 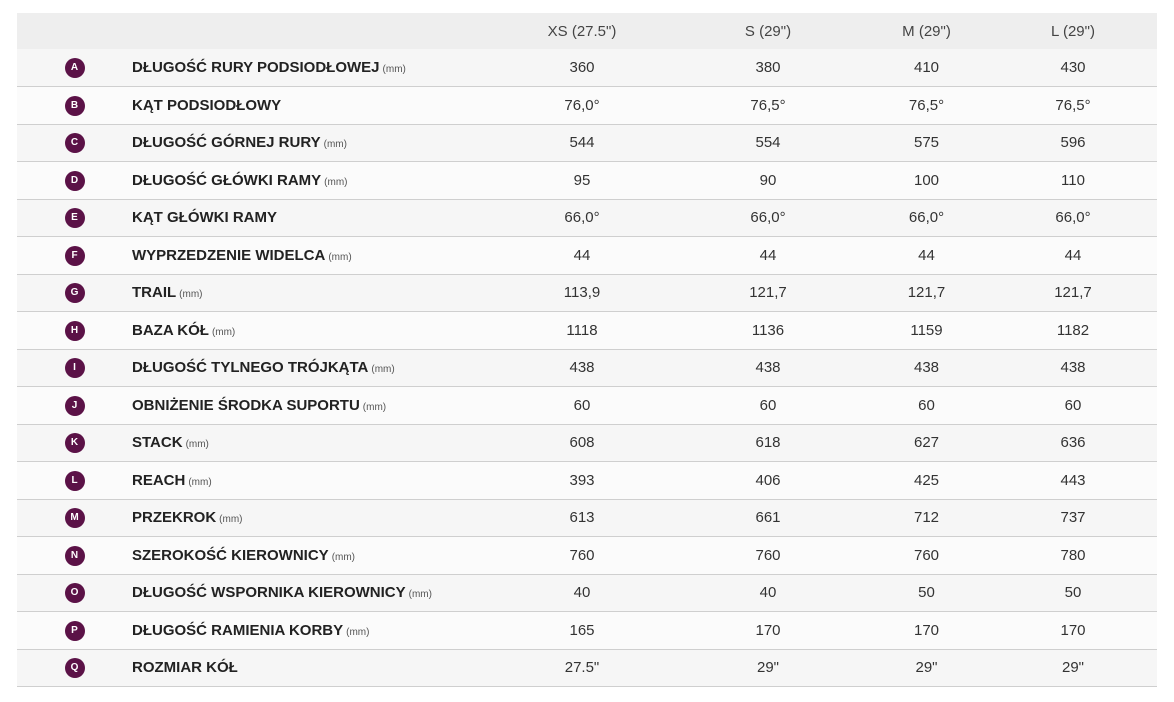 I want to click on table-row: K STACK (mm) 608 618 627 636, so click(x=587, y=443).